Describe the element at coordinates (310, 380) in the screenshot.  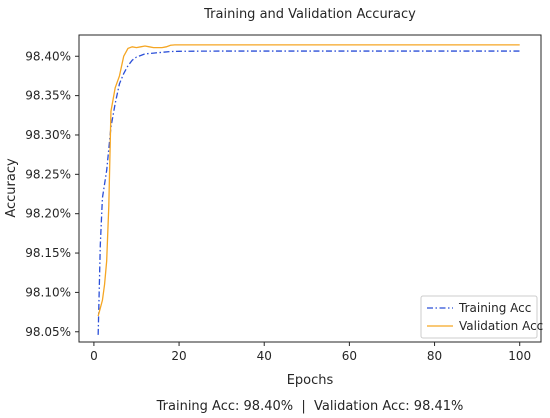
I see `x-axis-title: Epochs` at that location.